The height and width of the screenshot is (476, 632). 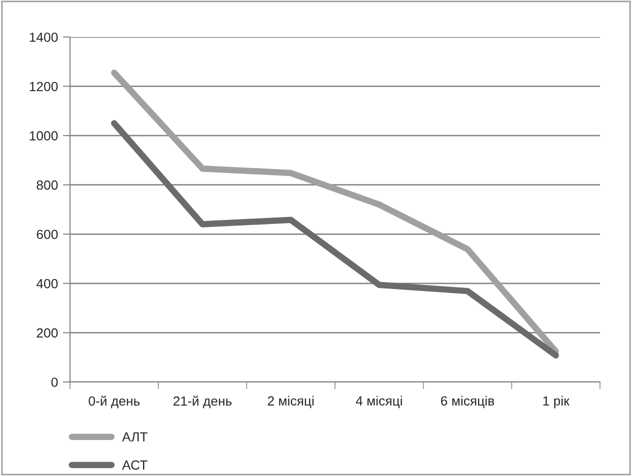 What do you see at coordinates (556, 402) in the screenshot?
I see `x-tick-label: 1 рік` at bounding box center [556, 402].